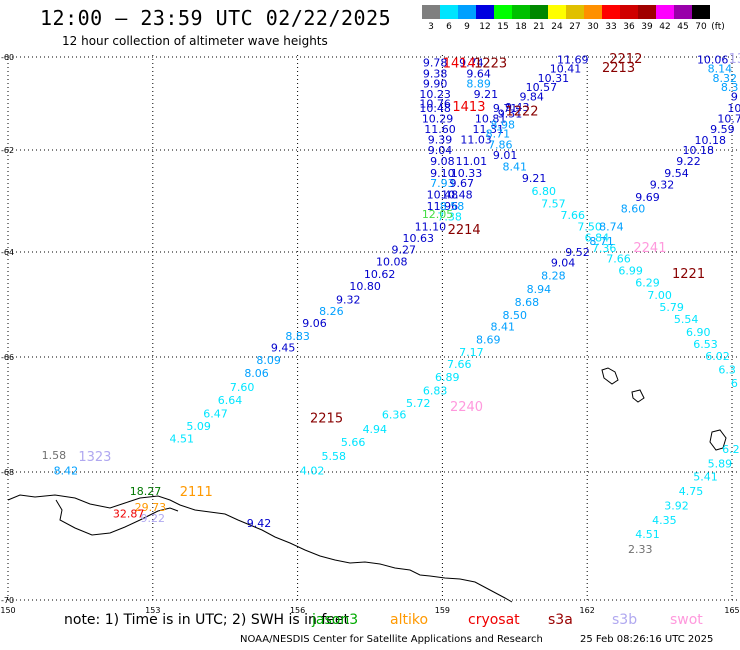 The image size is (740, 650). What do you see at coordinates (334, 456) in the screenshot?
I see `wave-height-label: 5.58` at bounding box center [334, 456].